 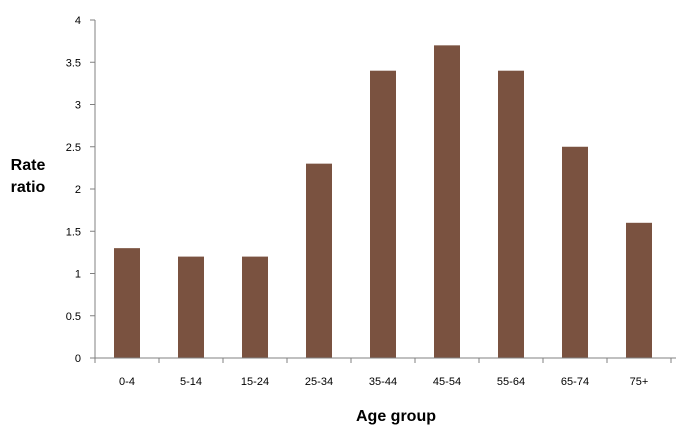 What do you see at coordinates (73, 232) in the screenshot?
I see `y-tick-label: 1.5` at bounding box center [73, 232].